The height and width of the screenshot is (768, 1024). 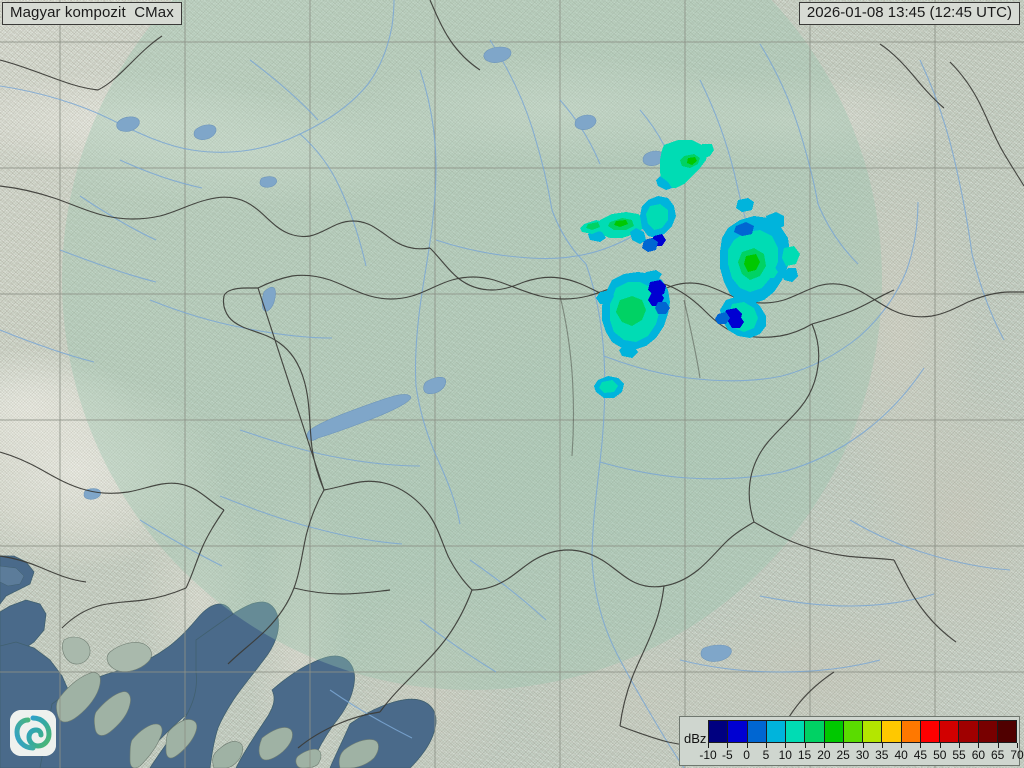 What do you see at coordinates (708, 755) in the screenshot?
I see `legend-tick-label-0: -10` at bounding box center [708, 755].